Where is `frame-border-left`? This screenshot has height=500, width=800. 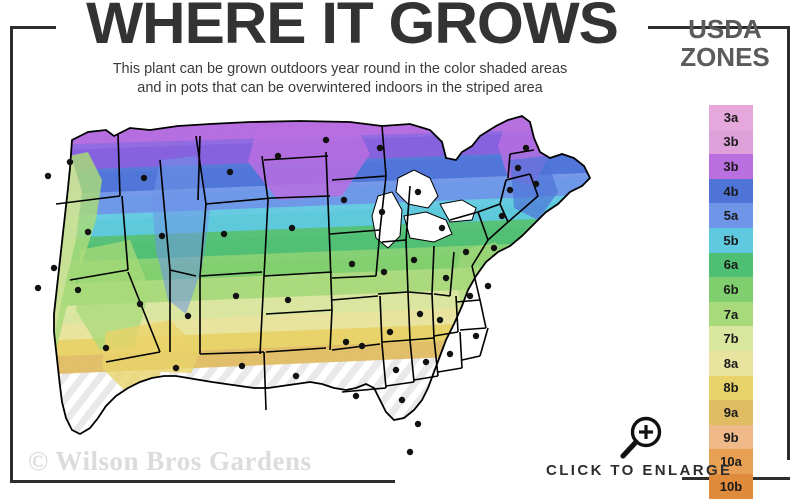
frame-border-left is located at coordinates (11, 254).